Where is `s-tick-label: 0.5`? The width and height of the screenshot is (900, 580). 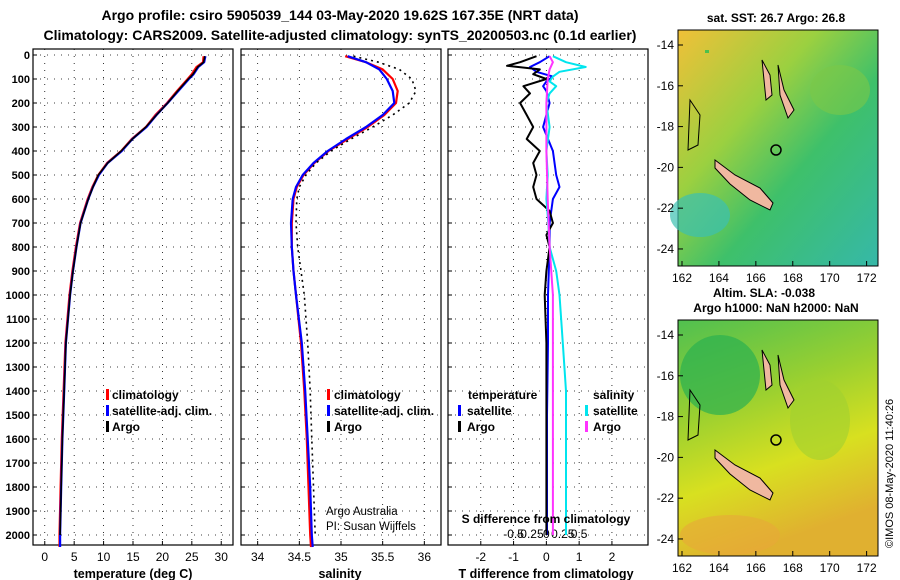 s-tick-label: 0.5 is located at coordinates (579, 534).